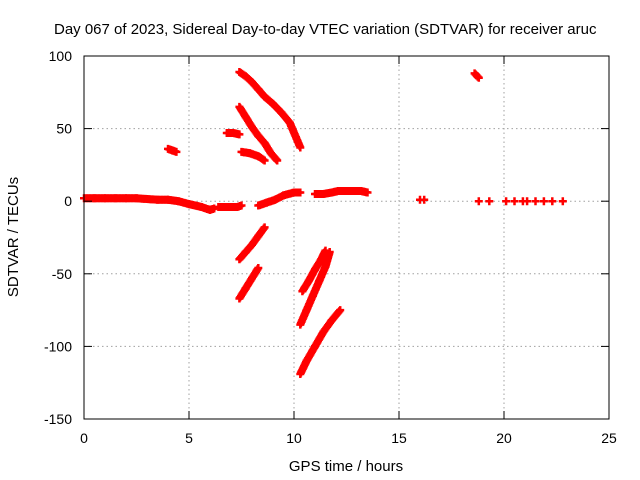  I want to click on x-tick-label: 5, so click(189, 438).